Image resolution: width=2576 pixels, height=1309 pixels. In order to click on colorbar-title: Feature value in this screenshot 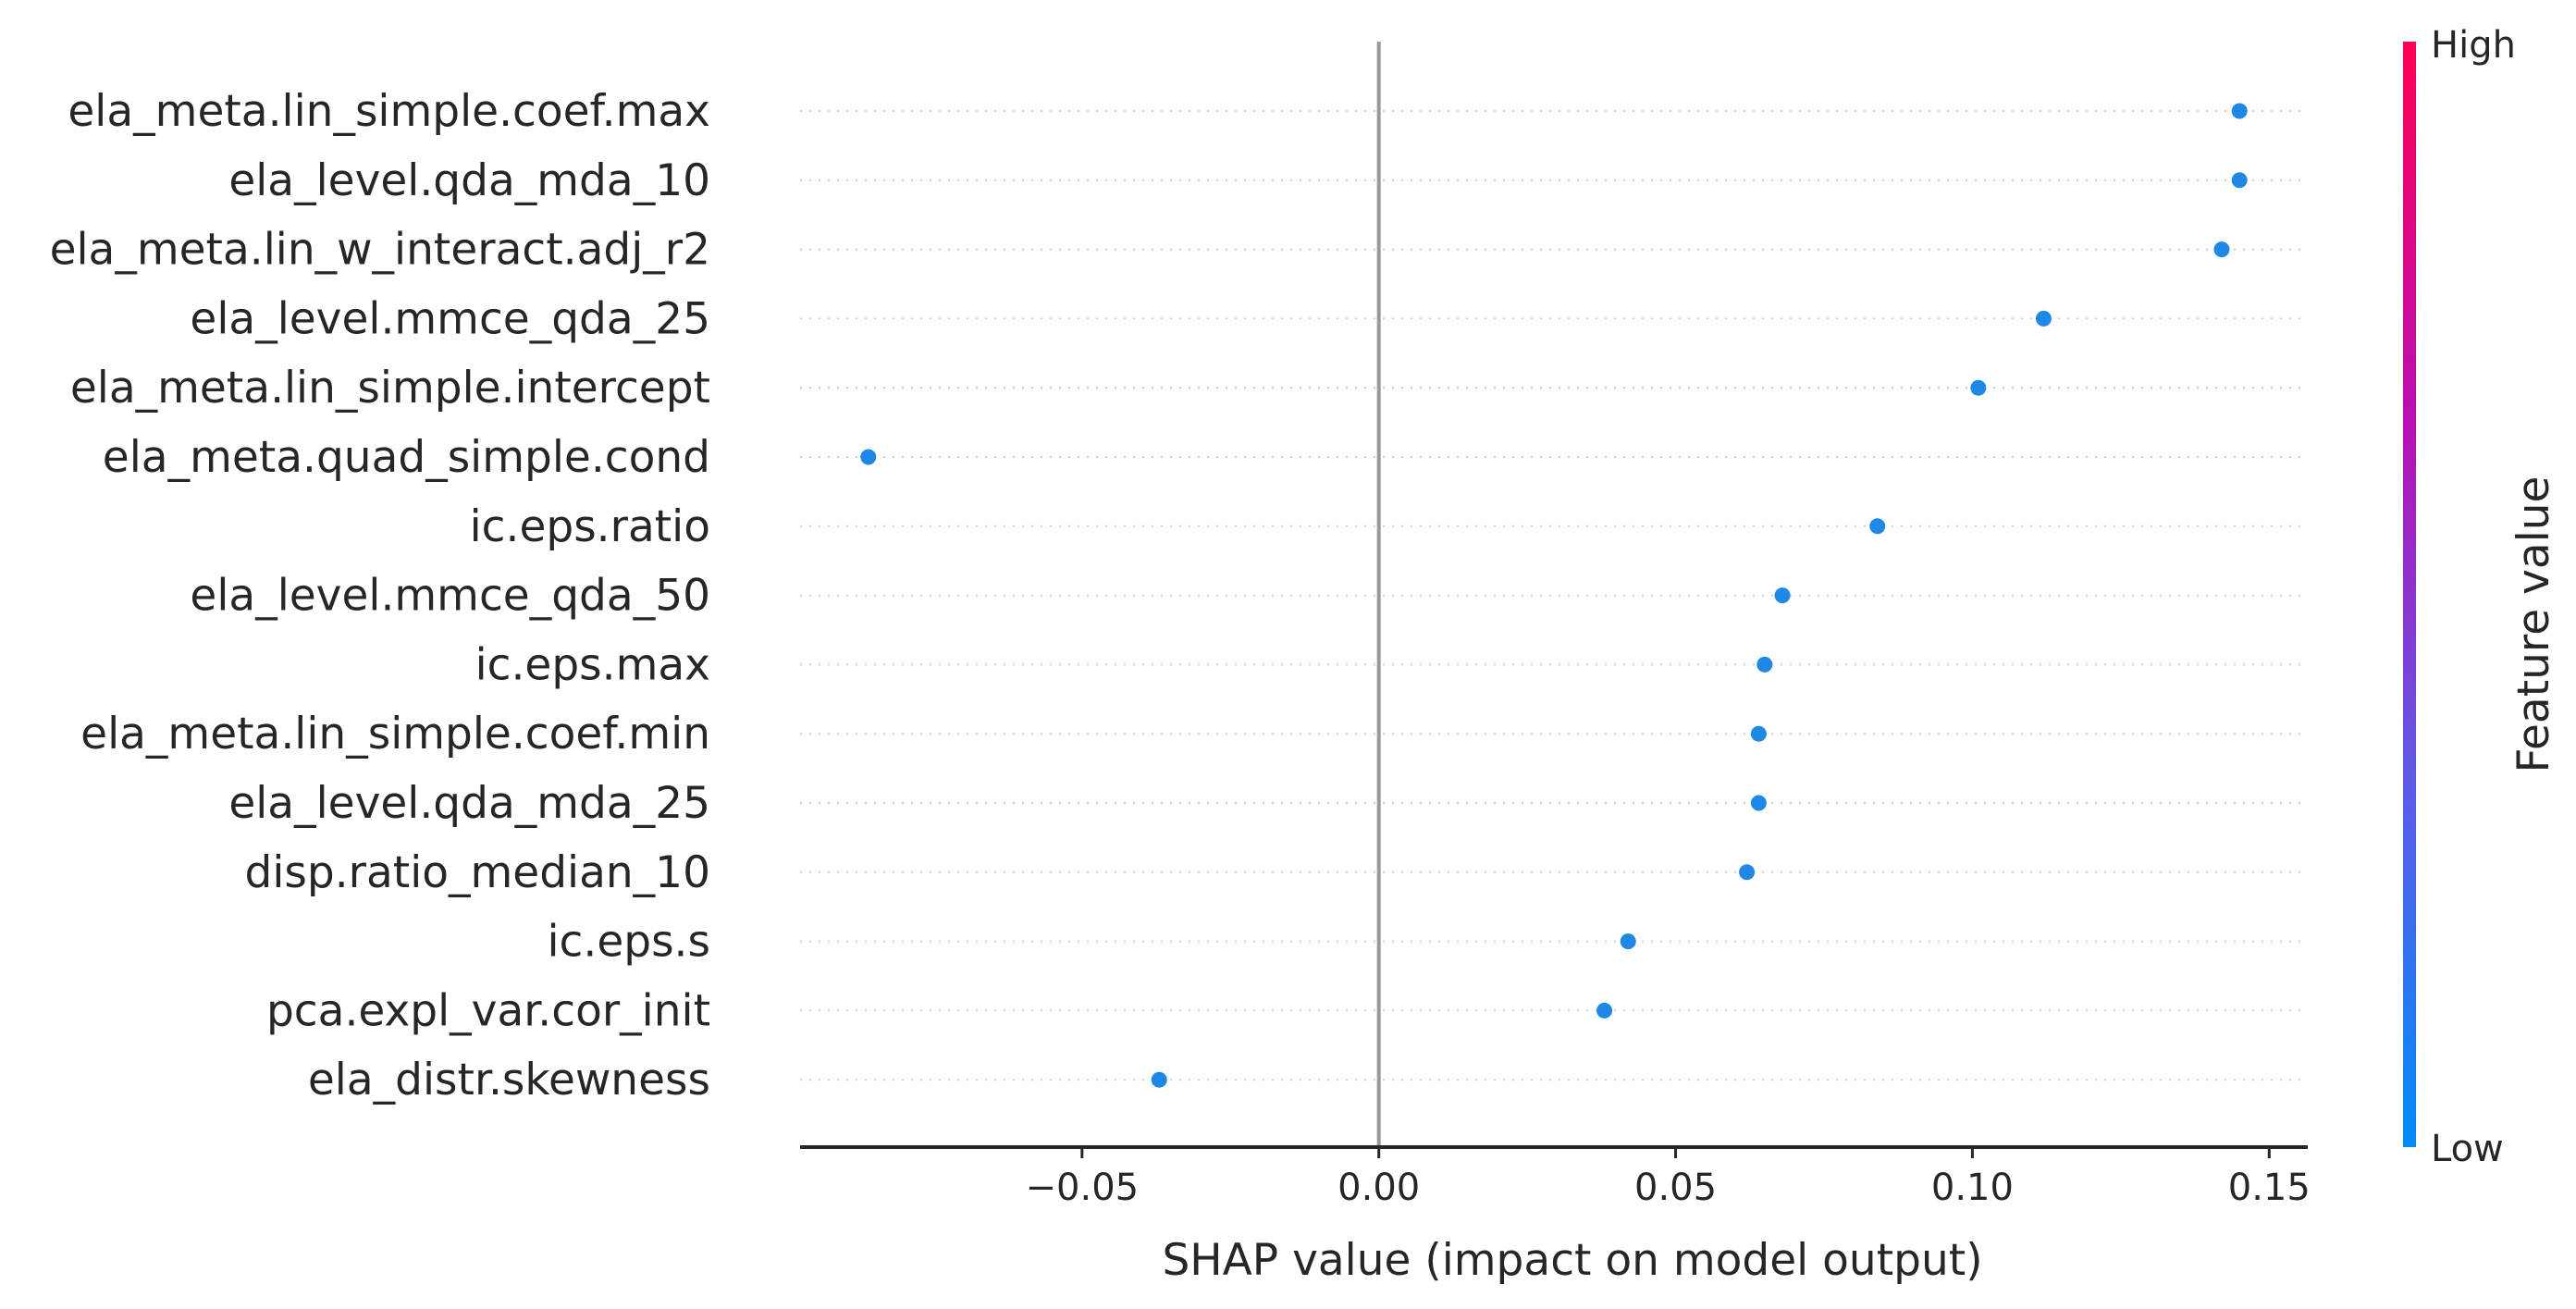, I will do `click(2533, 624)`.